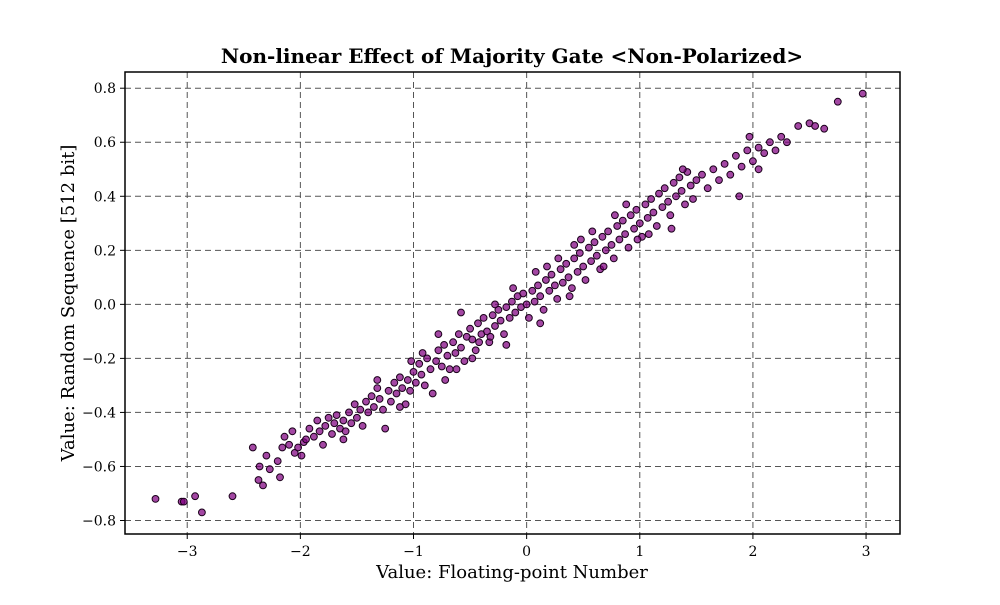 Image resolution: width=1000 pixels, height=605 pixels. Describe the element at coordinates (866, 552) in the screenshot. I see `x-tick-label: 3` at that location.